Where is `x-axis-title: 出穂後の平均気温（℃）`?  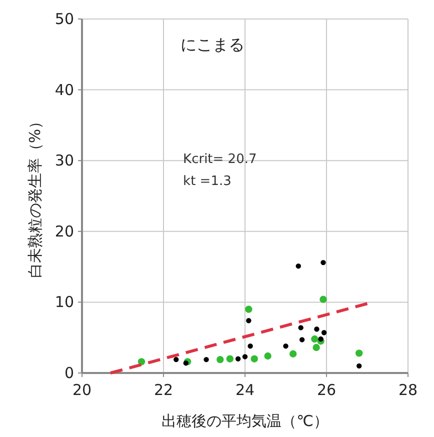 x-axis-title: 出穂後の平均気温（℃） is located at coordinates (245, 421).